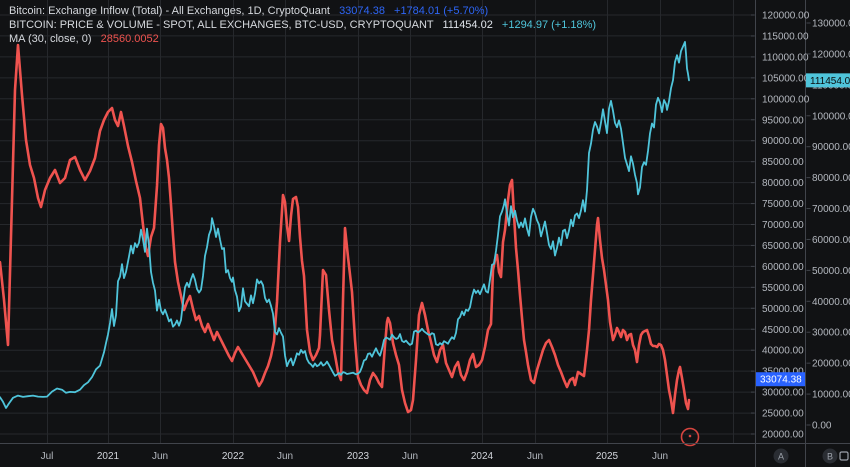 This screenshot has width=850, height=467. What do you see at coordinates (783, 288) in the screenshot?
I see `axis-a-tick-label: 55000.00` at bounding box center [783, 288].